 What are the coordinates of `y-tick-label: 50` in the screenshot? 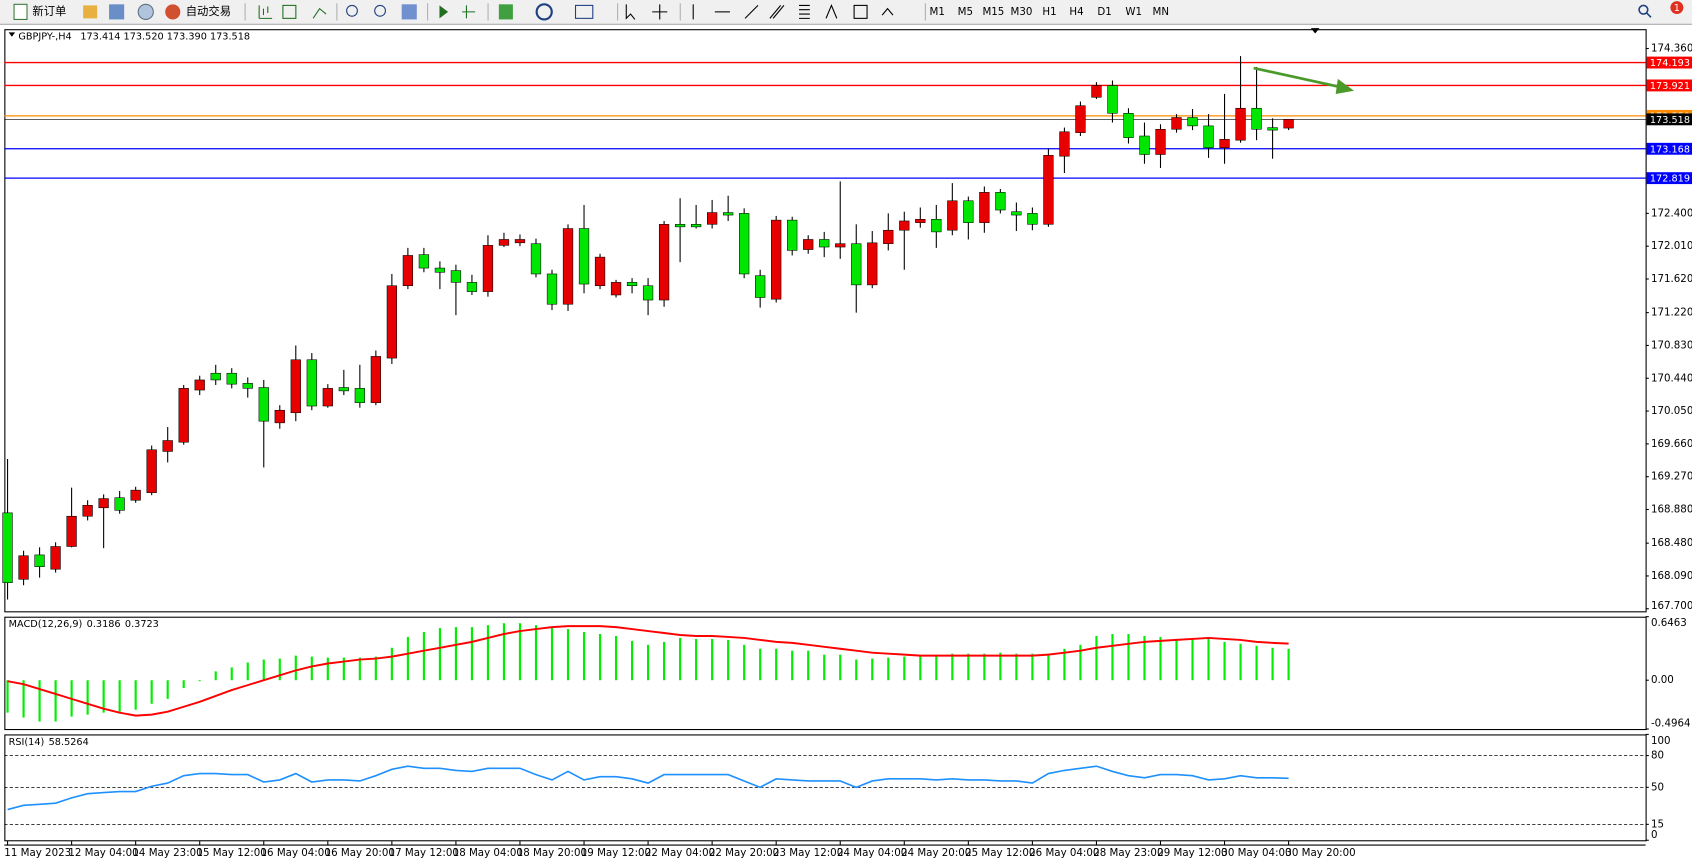 It's located at (1657, 787).